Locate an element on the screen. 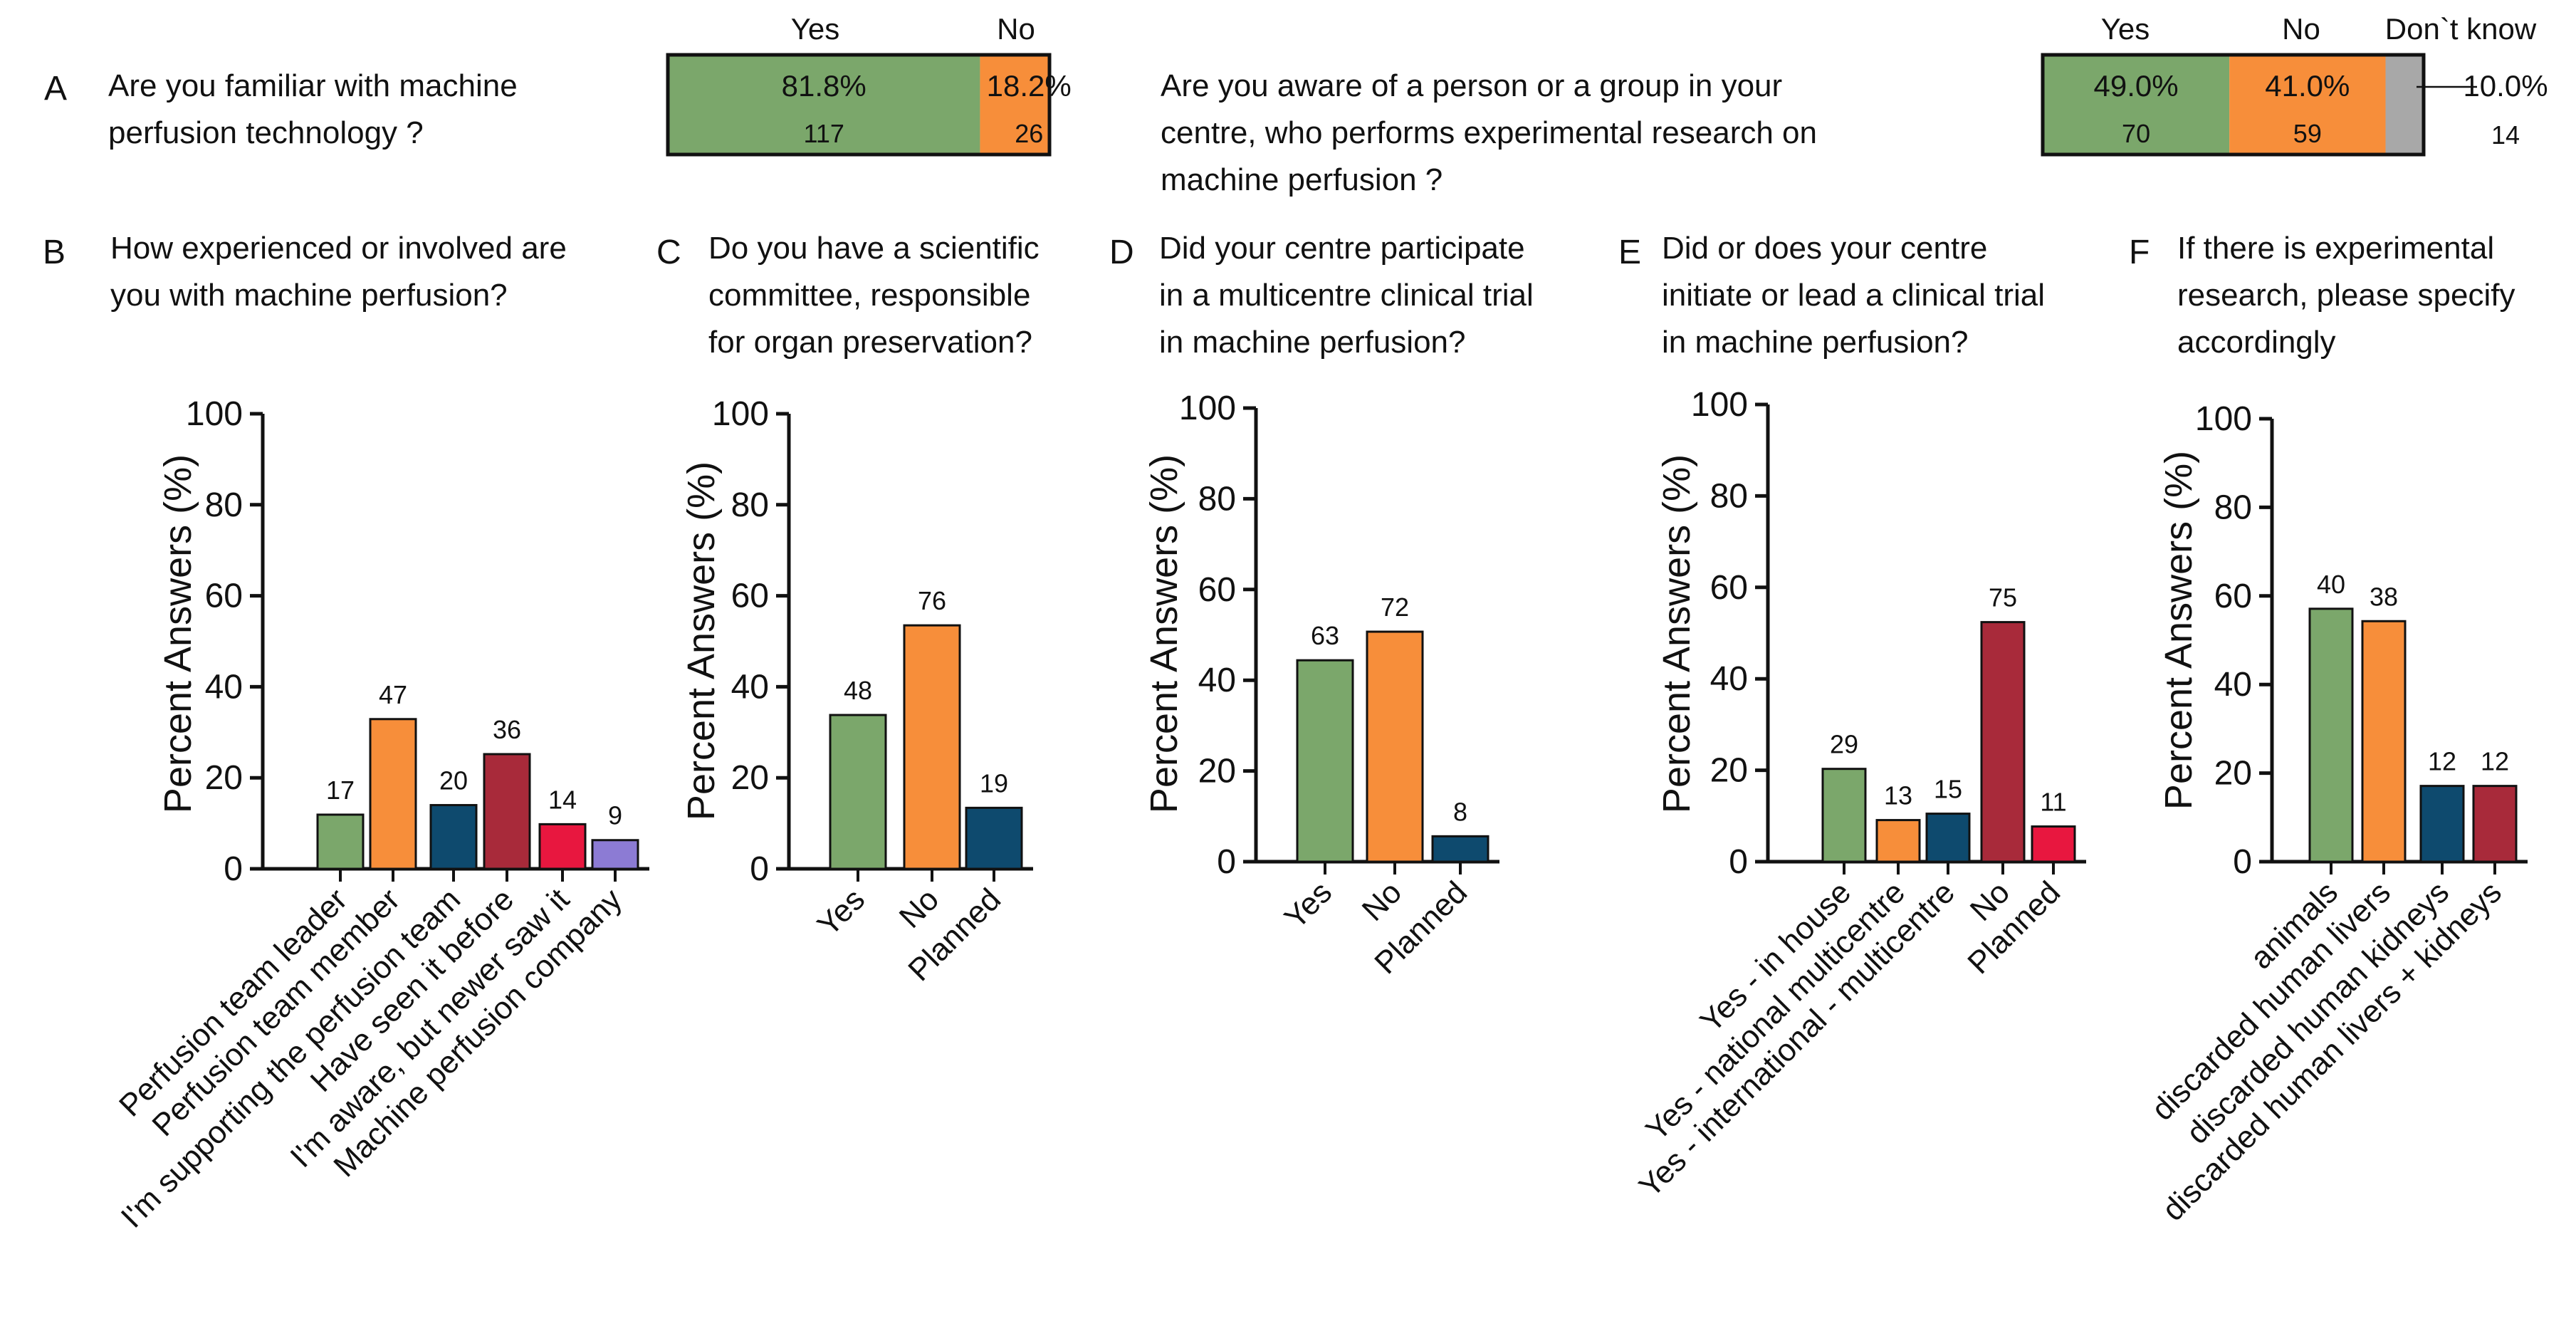  count-label-e: 15 is located at coordinates (1948, 789).